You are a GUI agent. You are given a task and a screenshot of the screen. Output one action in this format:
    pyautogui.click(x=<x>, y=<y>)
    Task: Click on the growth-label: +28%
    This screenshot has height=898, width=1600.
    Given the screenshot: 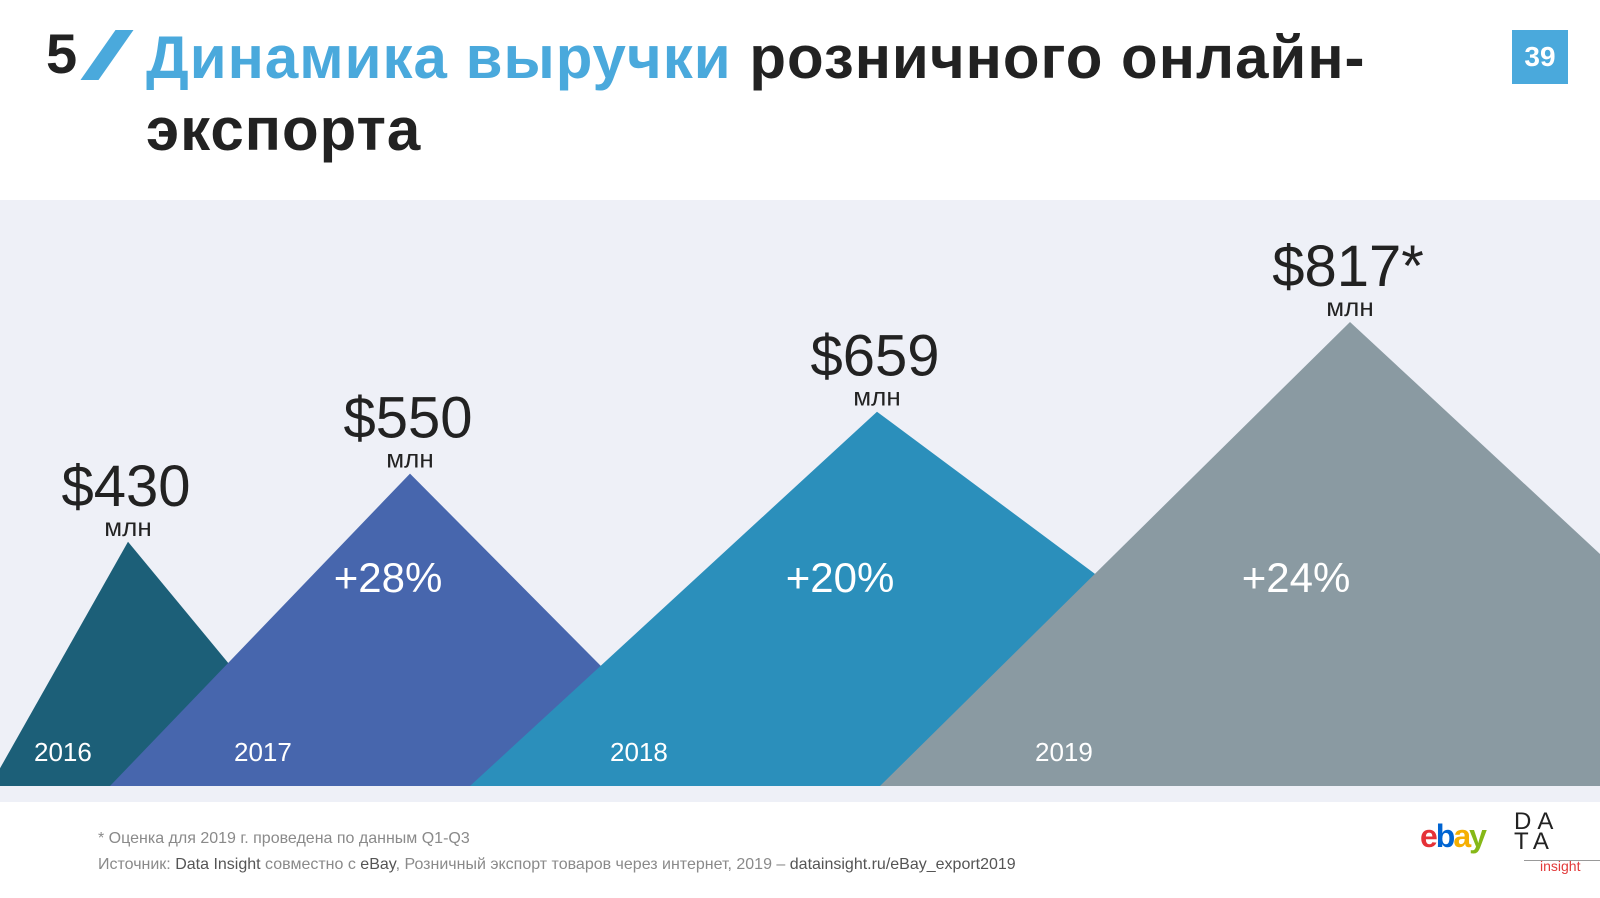 What is the action you would take?
    pyautogui.click(x=388, y=577)
    